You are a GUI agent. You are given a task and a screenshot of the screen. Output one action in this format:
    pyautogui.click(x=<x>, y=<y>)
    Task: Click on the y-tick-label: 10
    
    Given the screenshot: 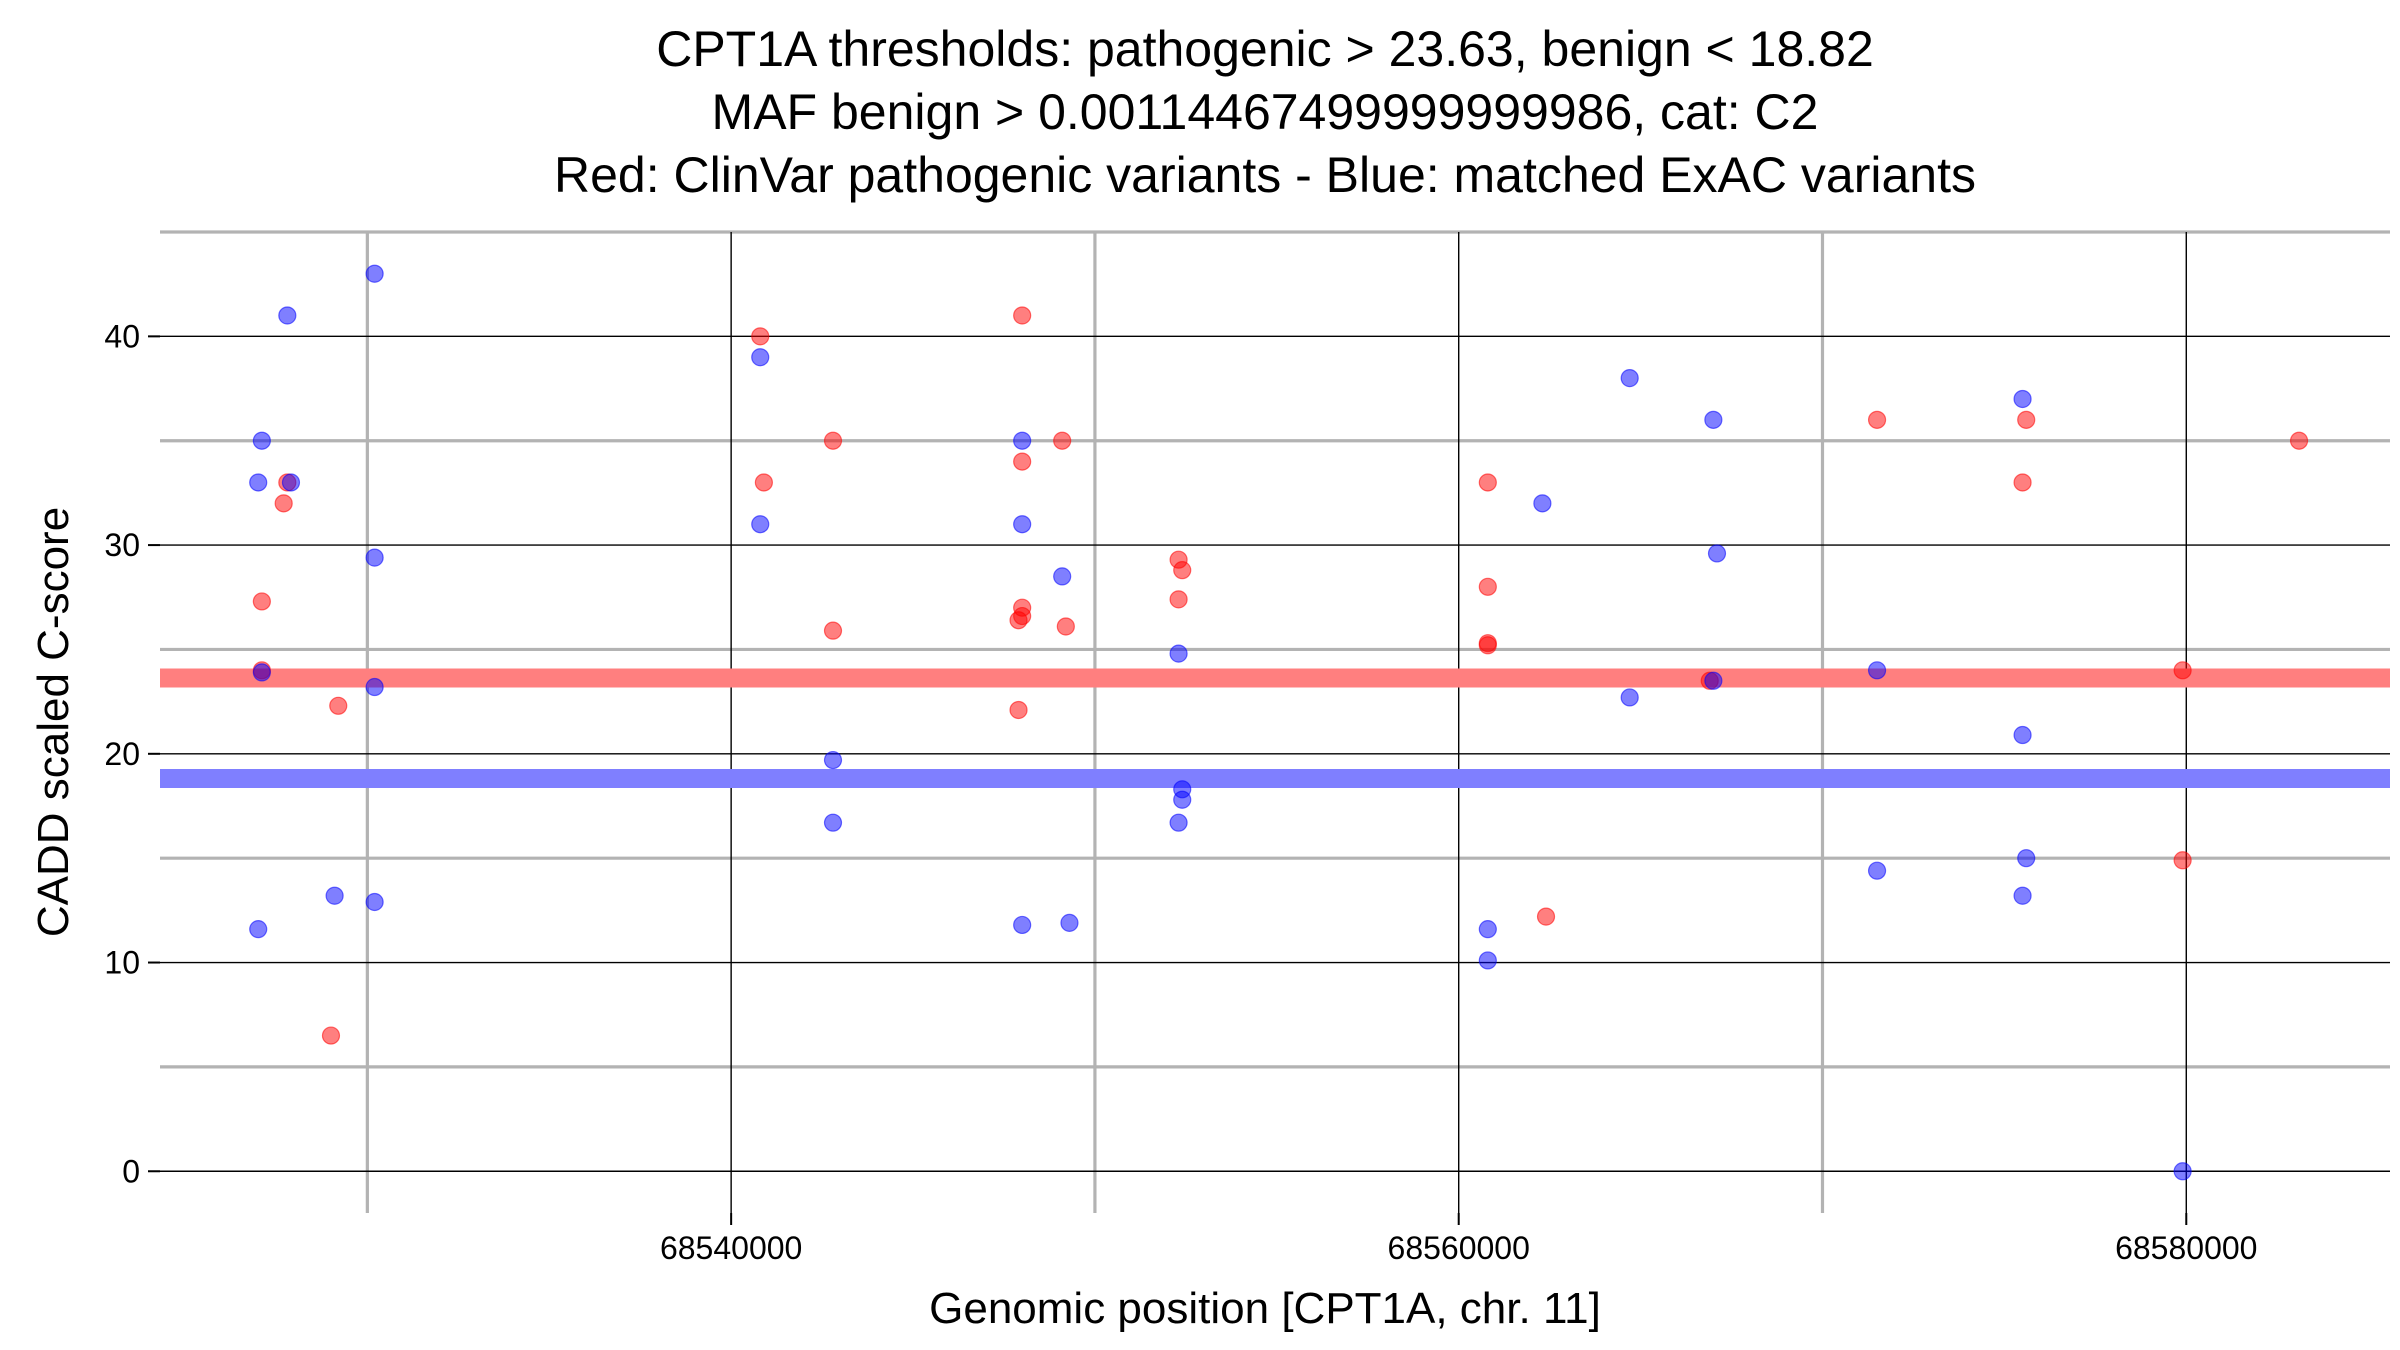 What is the action you would take?
    pyautogui.click(x=122, y=963)
    